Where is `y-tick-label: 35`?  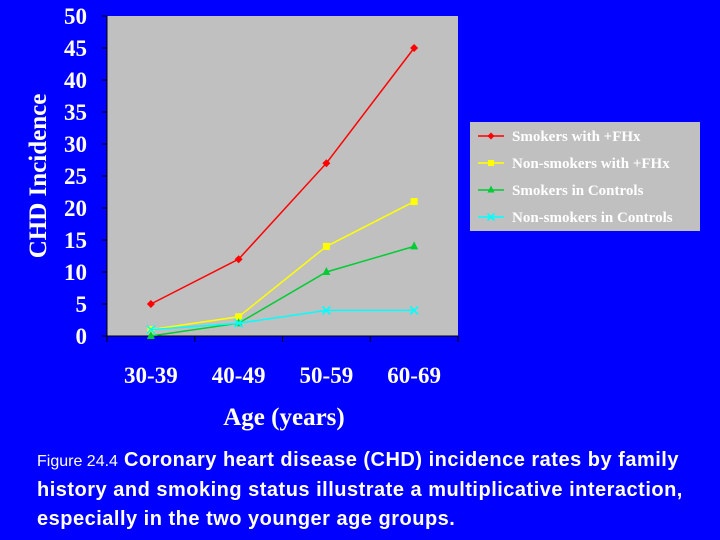 y-tick-label: 35 is located at coordinates (75, 112).